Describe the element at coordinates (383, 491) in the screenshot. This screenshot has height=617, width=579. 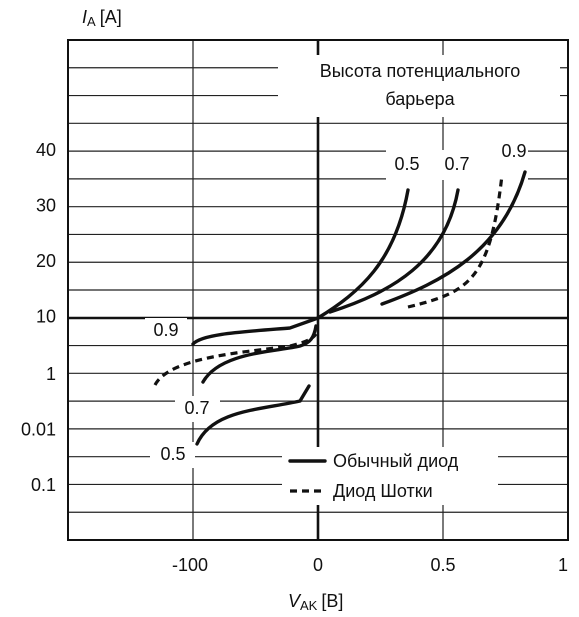
I see `legend-label: Диод Шотки` at that location.